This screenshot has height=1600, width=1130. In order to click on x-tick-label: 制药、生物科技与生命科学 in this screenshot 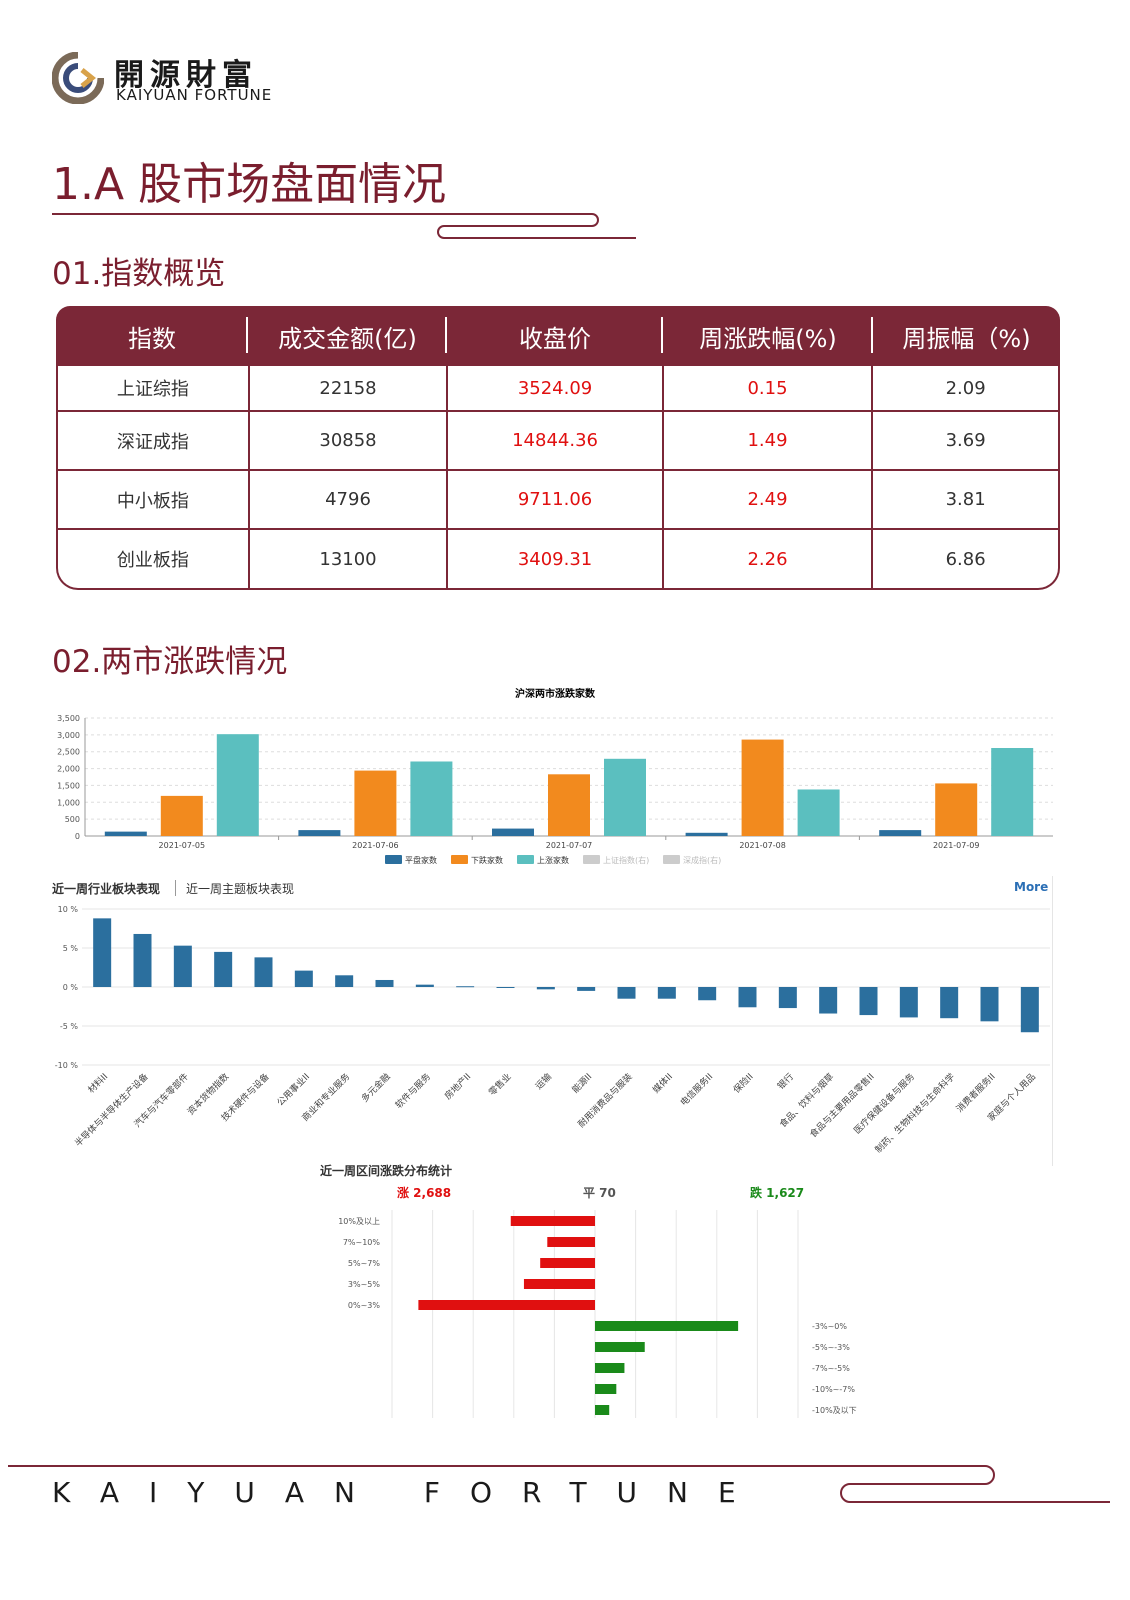, I will do `click(914, 1113)`.